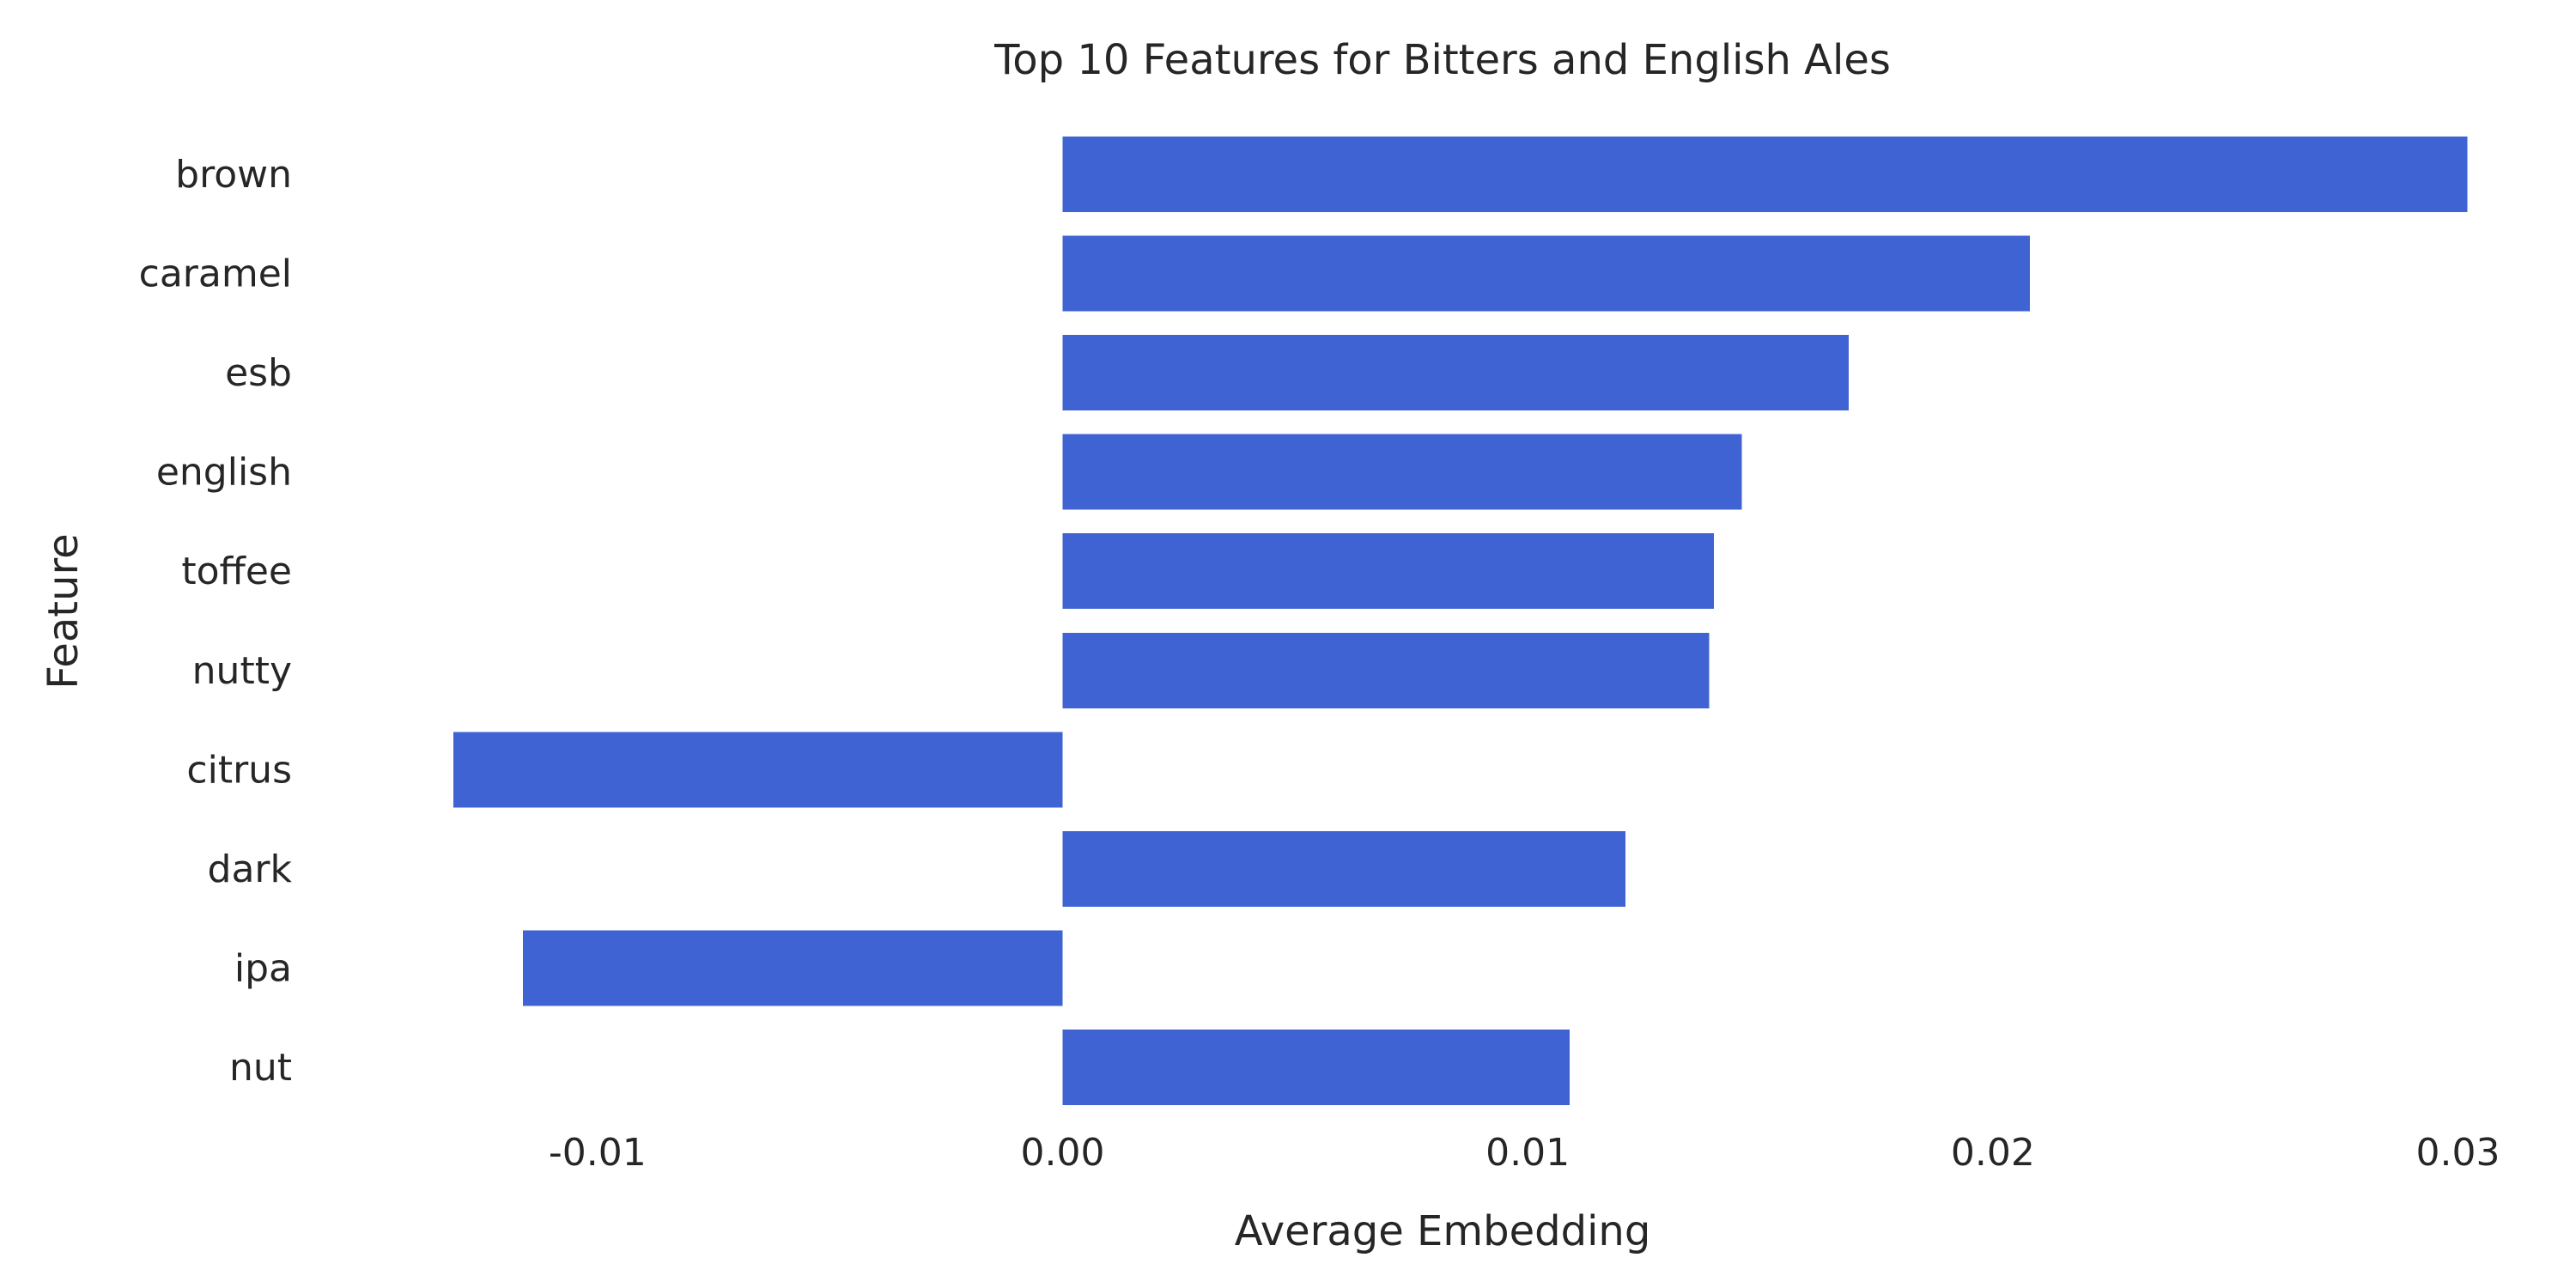  I want to click on bar-ipa, so click(793, 968).